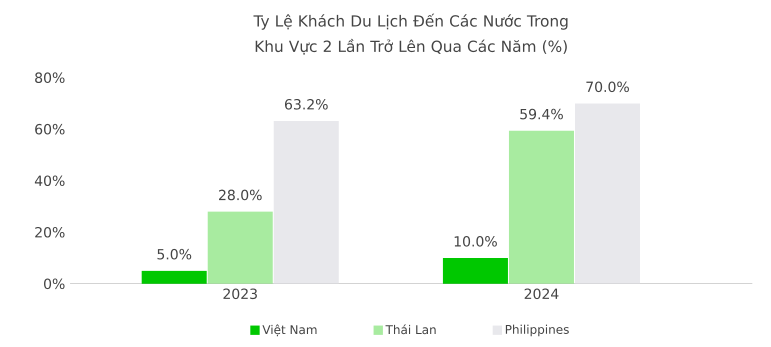  Describe the element at coordinates (175, 254) in the screenshot. I see `data-label: 5.0%` at that location.